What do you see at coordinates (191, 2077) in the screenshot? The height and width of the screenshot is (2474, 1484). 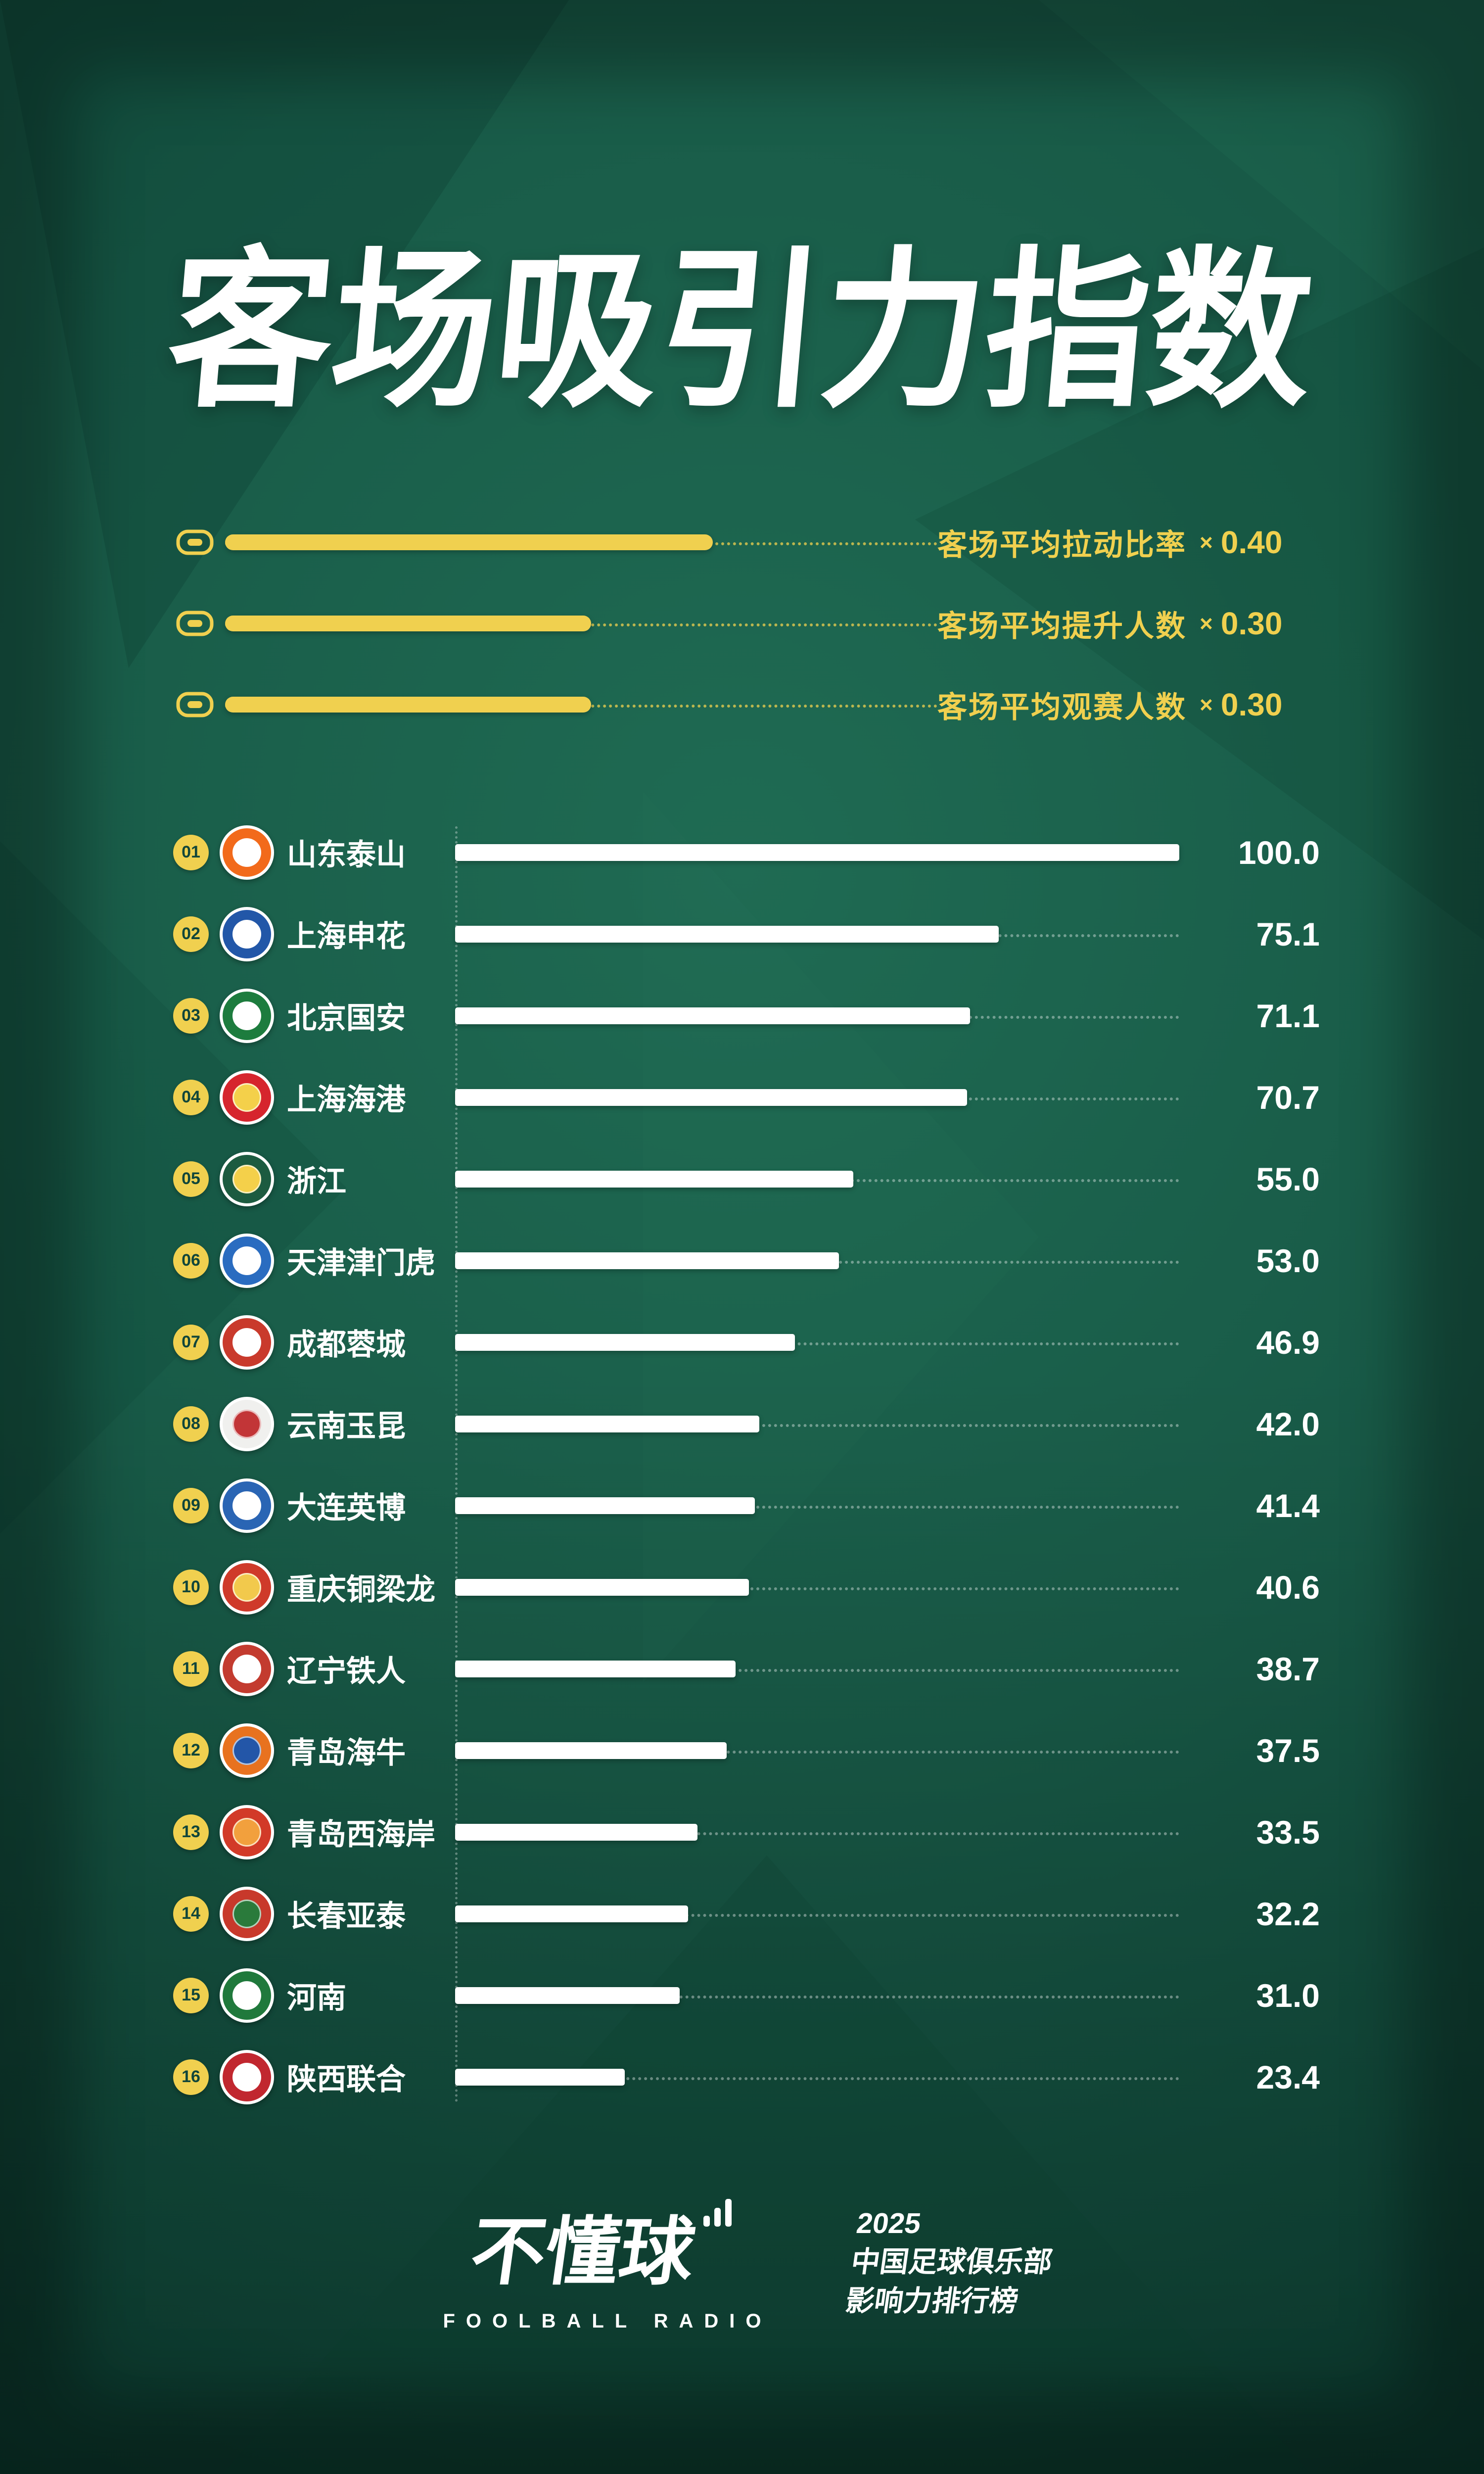 I see `rank-badge: 16` at bounding box center [191, 2077].